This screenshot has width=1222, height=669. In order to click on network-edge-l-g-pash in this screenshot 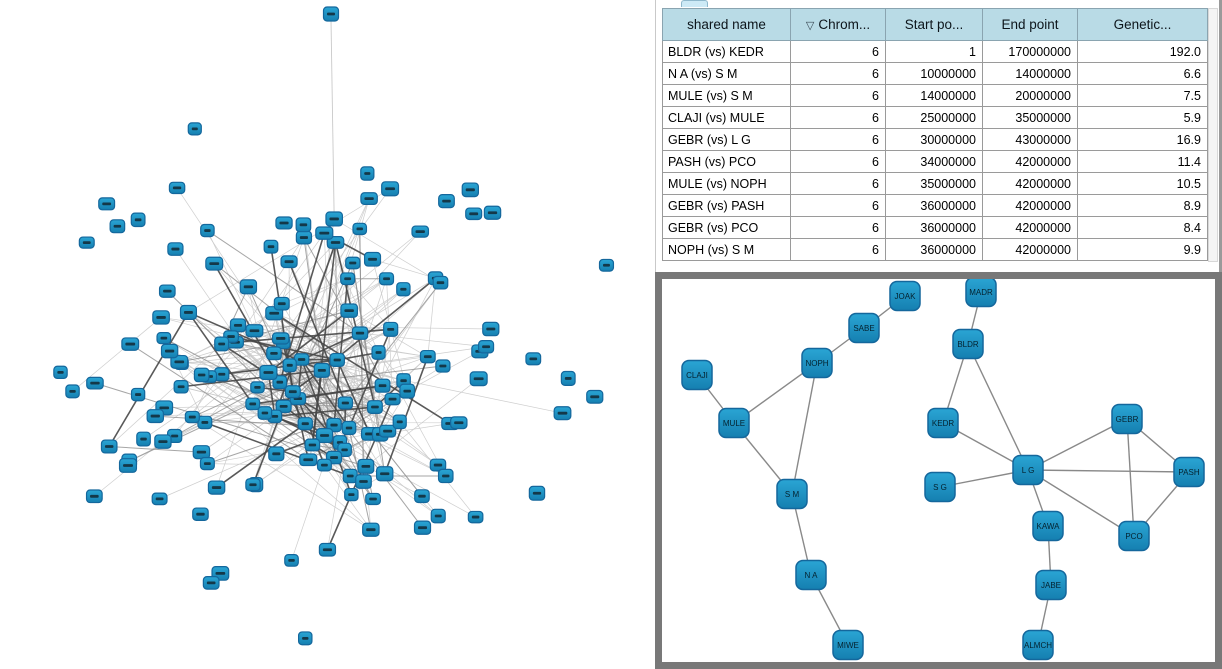, I will do `click(1108, 471)`.